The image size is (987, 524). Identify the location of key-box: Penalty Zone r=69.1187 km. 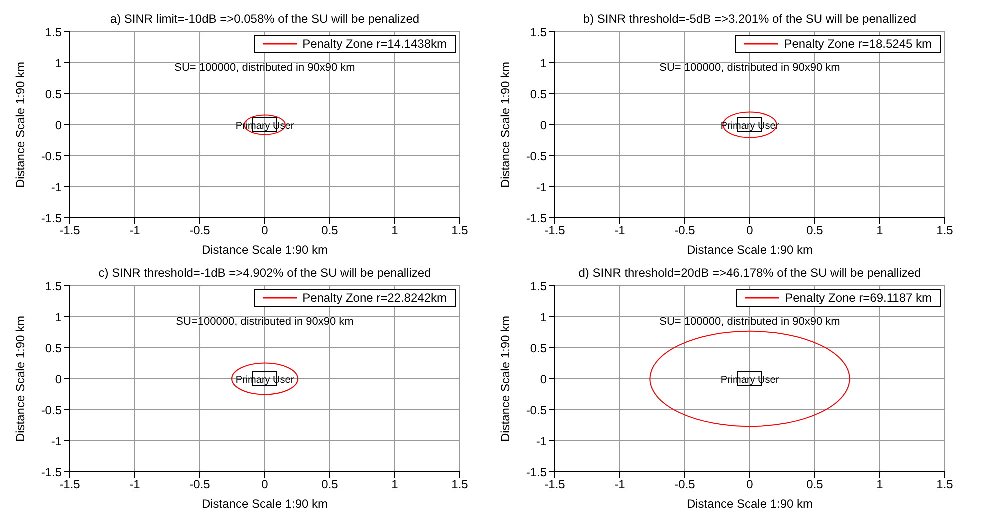
(838, 298).